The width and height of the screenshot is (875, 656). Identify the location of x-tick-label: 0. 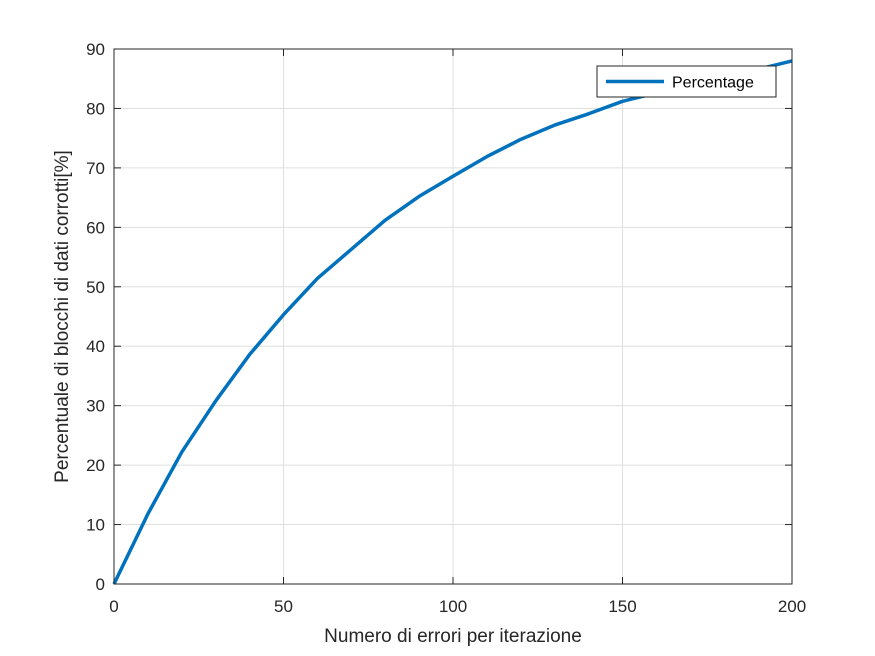
(113, 606).